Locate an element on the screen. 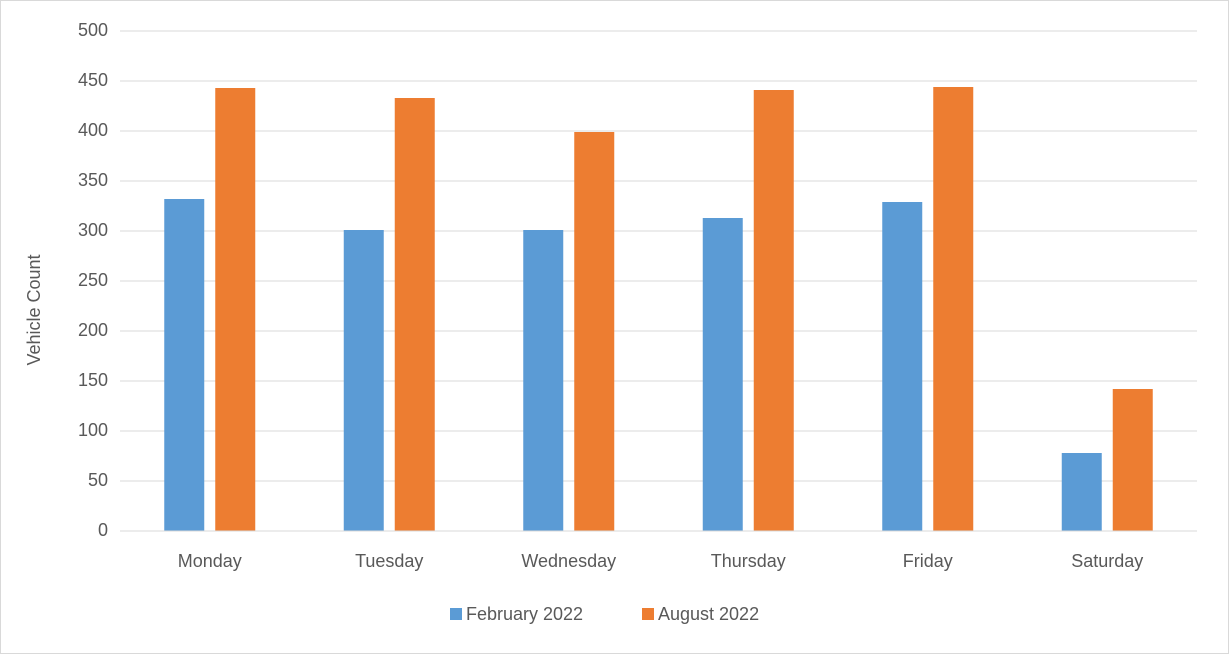 This screenshot has width=1229, height=654. x-tick-label: Monday is located at coordinates (210, 561).